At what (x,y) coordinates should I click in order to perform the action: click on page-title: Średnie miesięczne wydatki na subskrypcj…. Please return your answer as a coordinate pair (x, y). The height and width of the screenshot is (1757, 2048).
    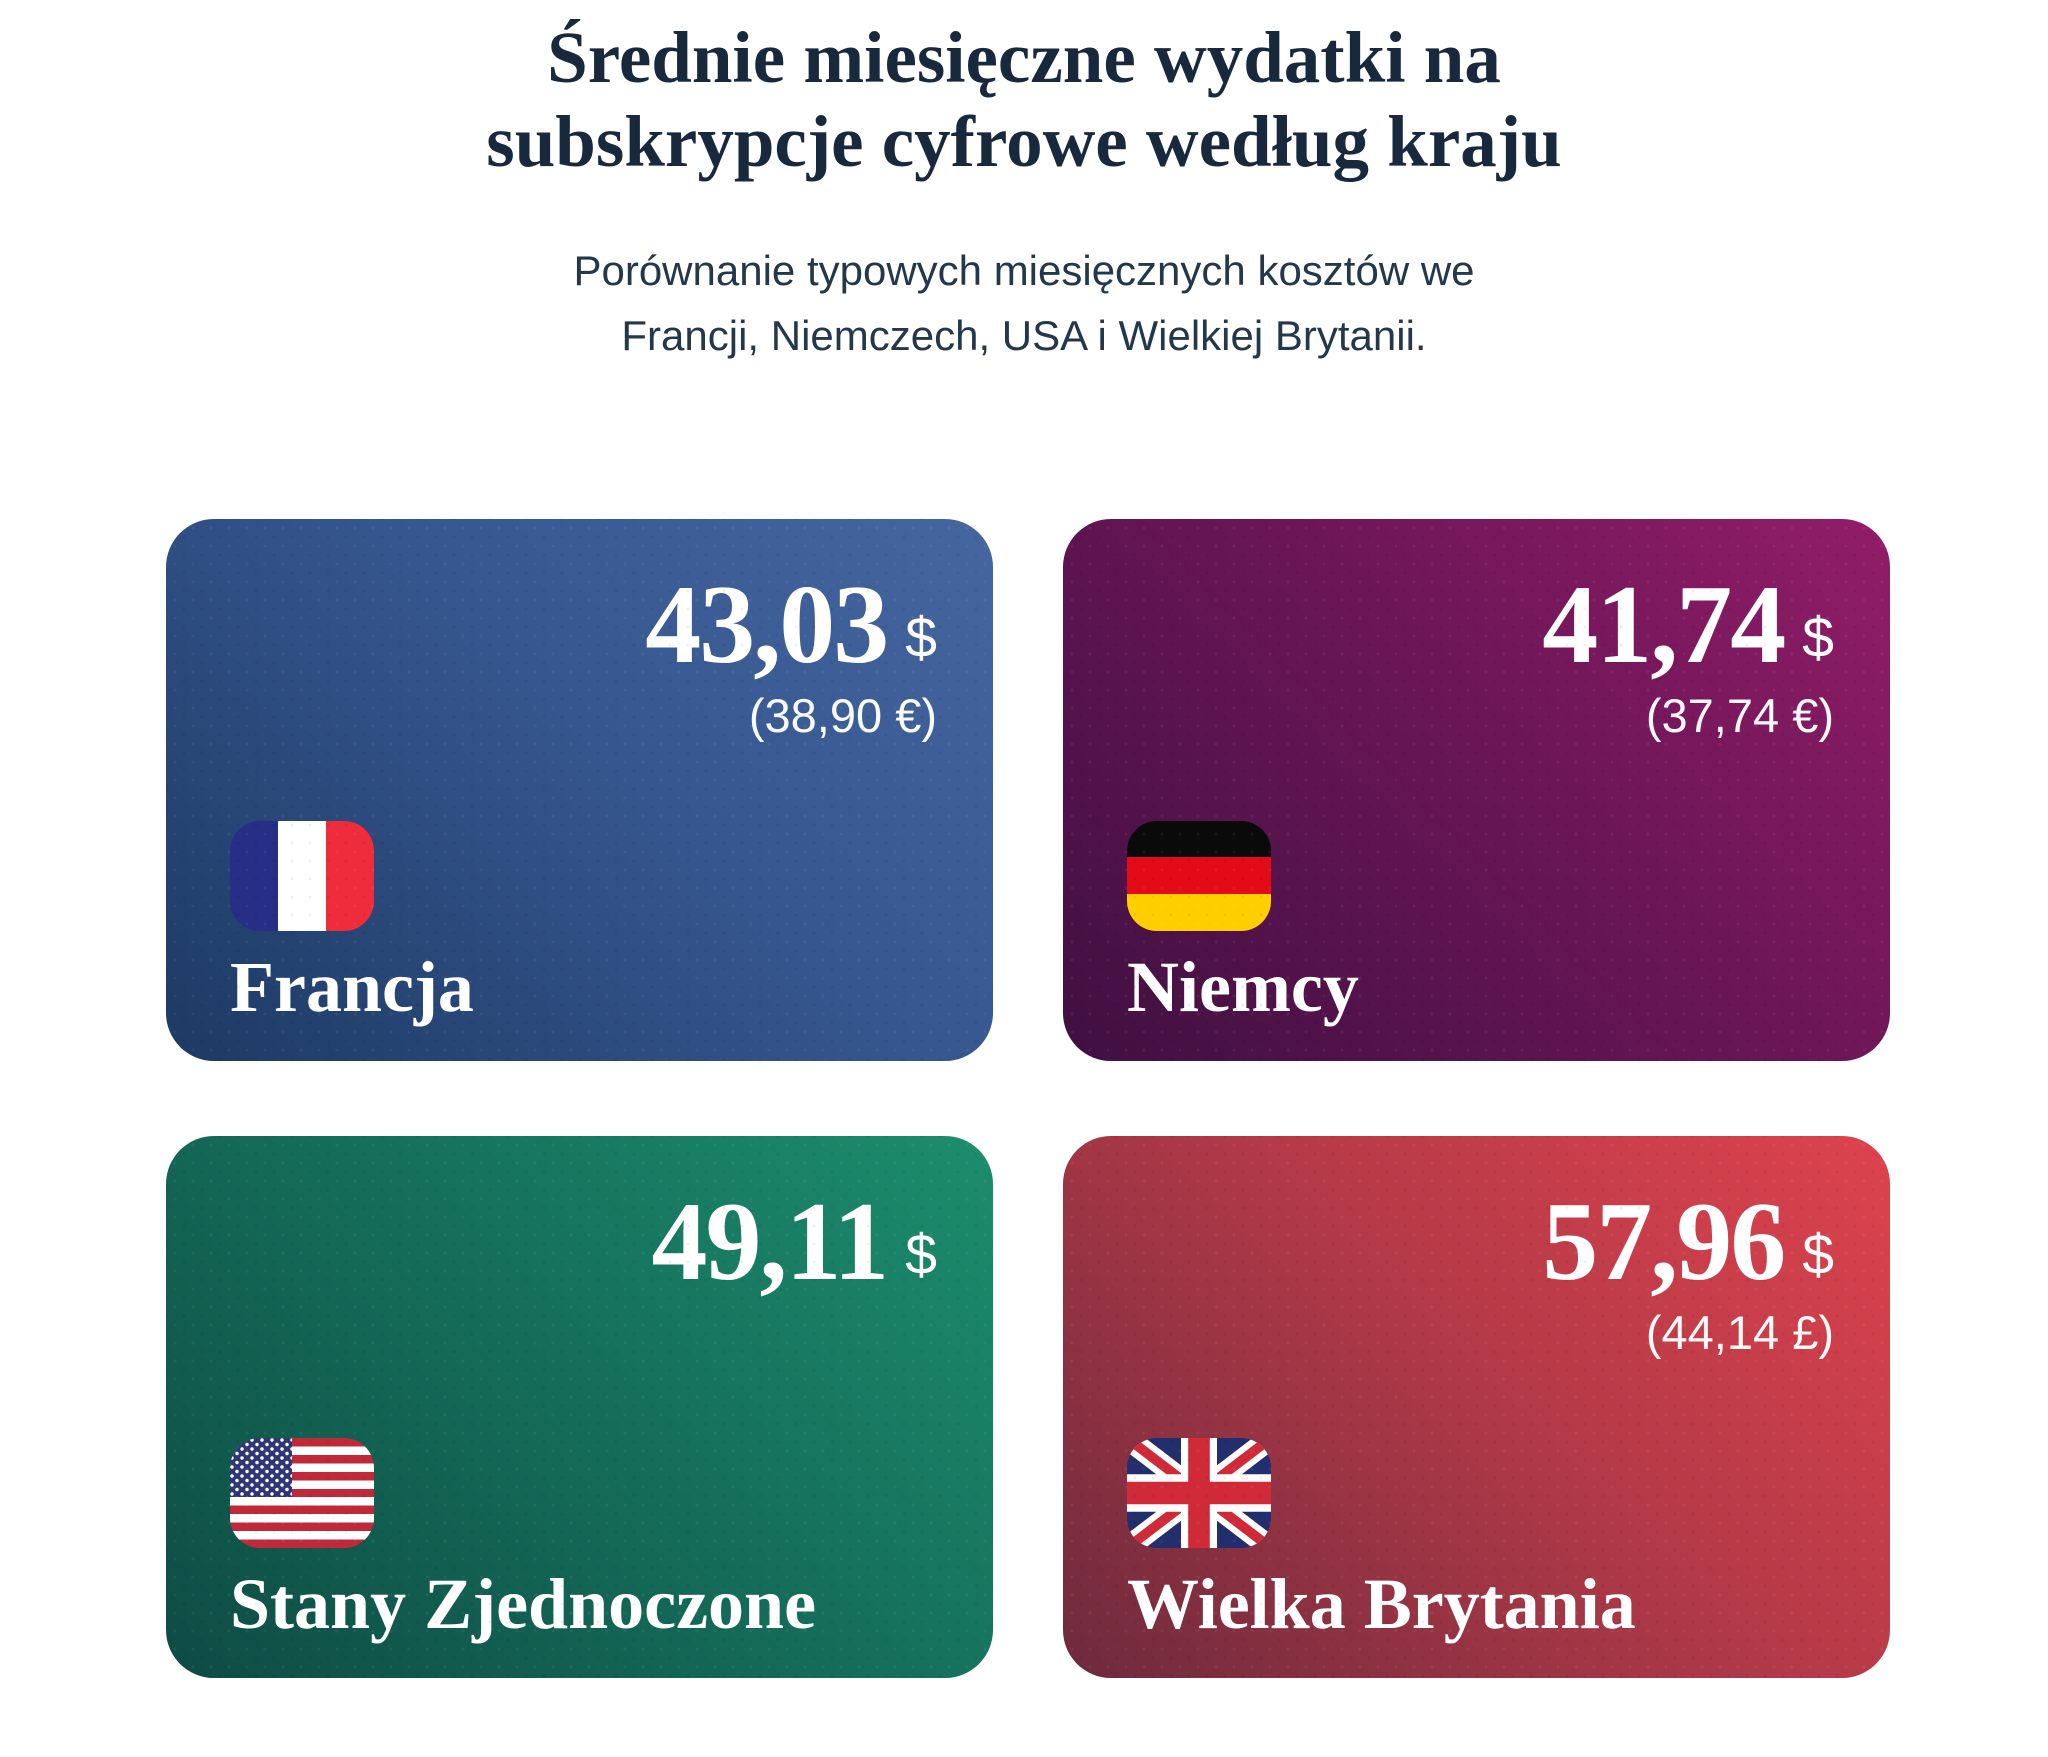
    Looking at the image, I should click on (1024, 100).